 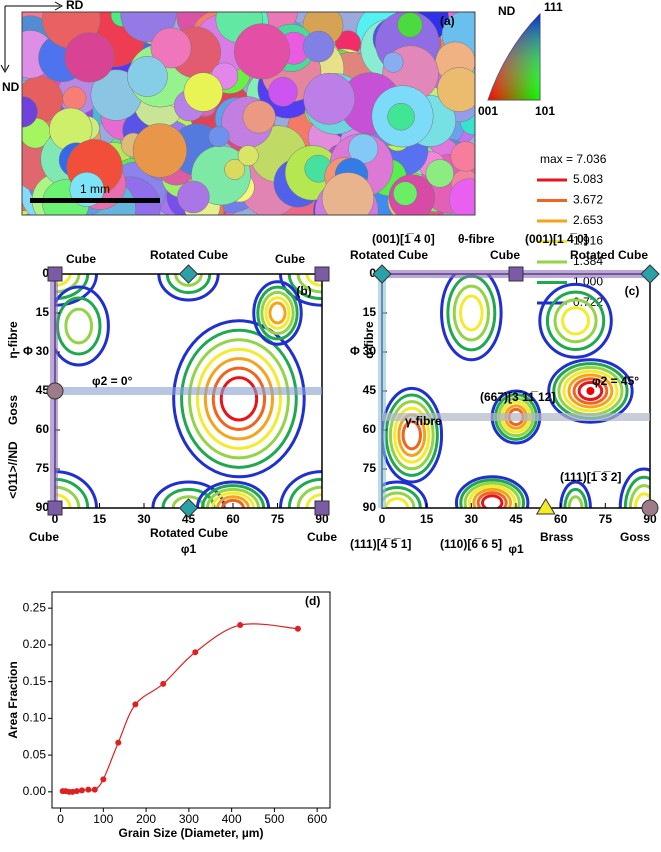 I want to click on label: <011>//ND, so click(x=13, y=470).